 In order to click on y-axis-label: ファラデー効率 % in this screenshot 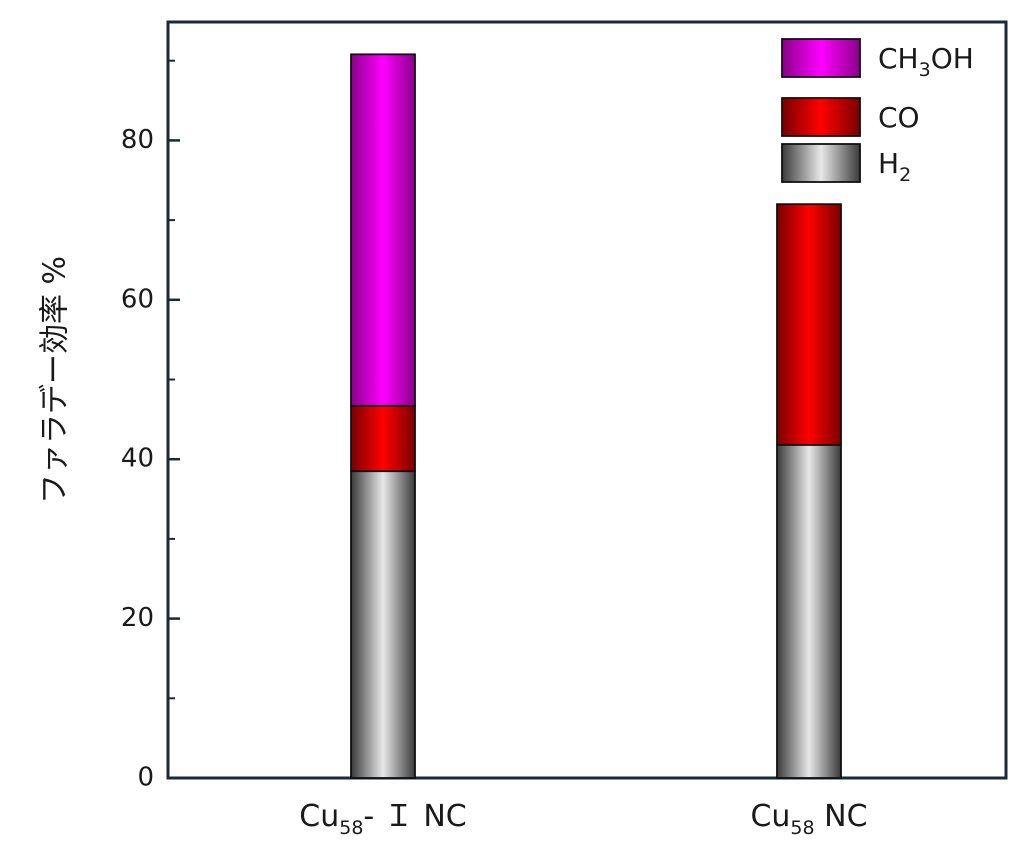, I will do `click(55, 380)`.